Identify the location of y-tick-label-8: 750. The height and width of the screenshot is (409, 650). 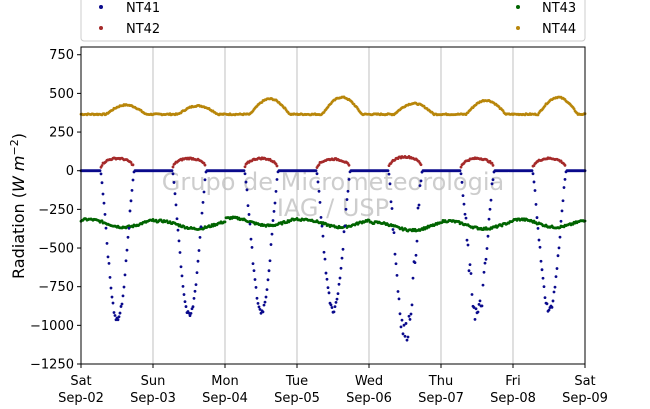
(61, 55).